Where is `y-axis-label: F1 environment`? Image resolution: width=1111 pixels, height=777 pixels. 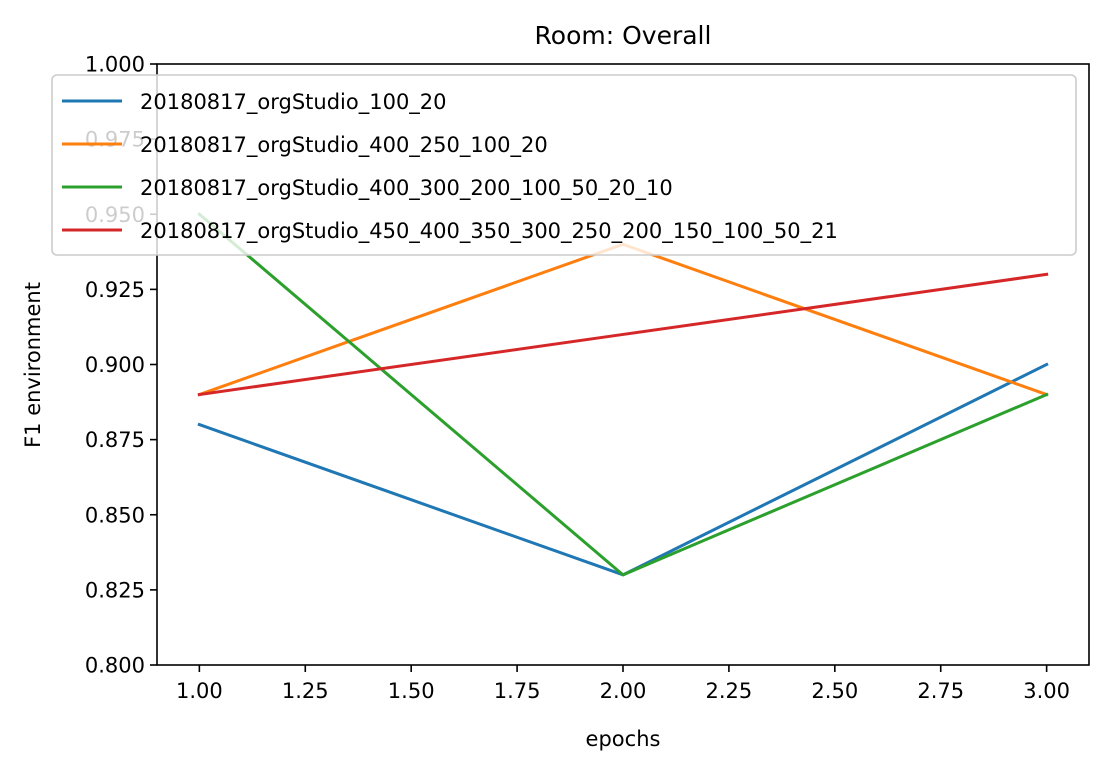 y-axis-label: F1 environment is located at coordinates (33, 365).